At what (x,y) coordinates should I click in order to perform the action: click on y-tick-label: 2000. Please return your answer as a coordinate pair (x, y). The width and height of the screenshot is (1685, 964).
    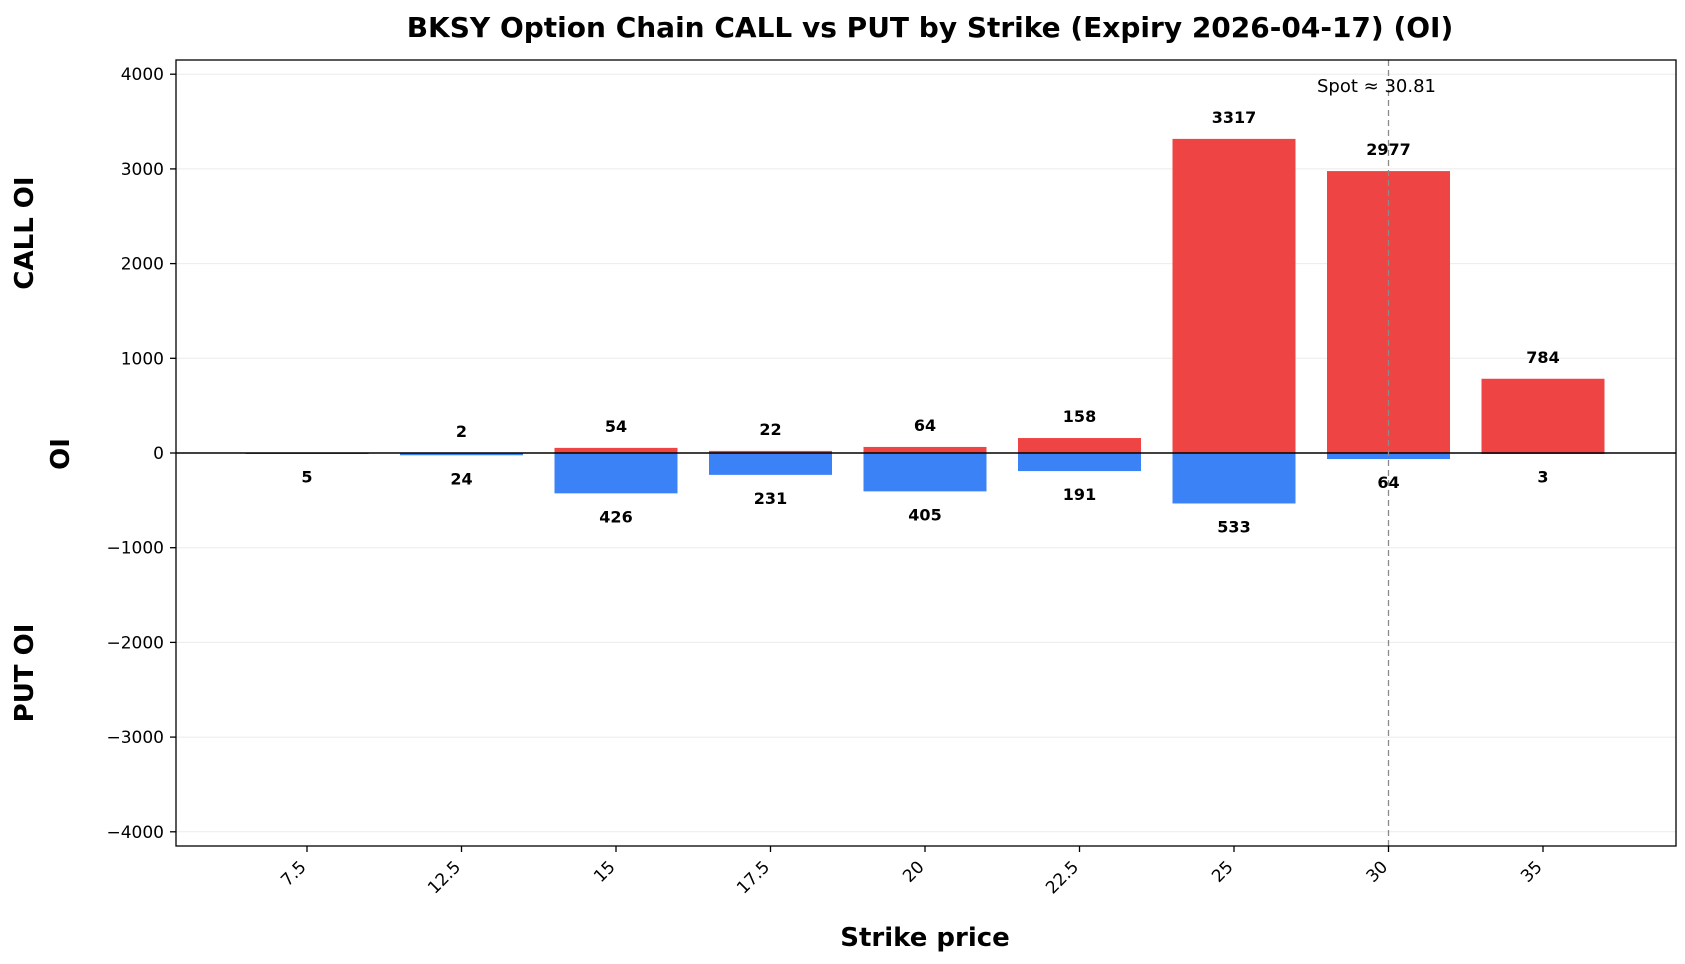
    Looking at the image, I should click on (142, 265).